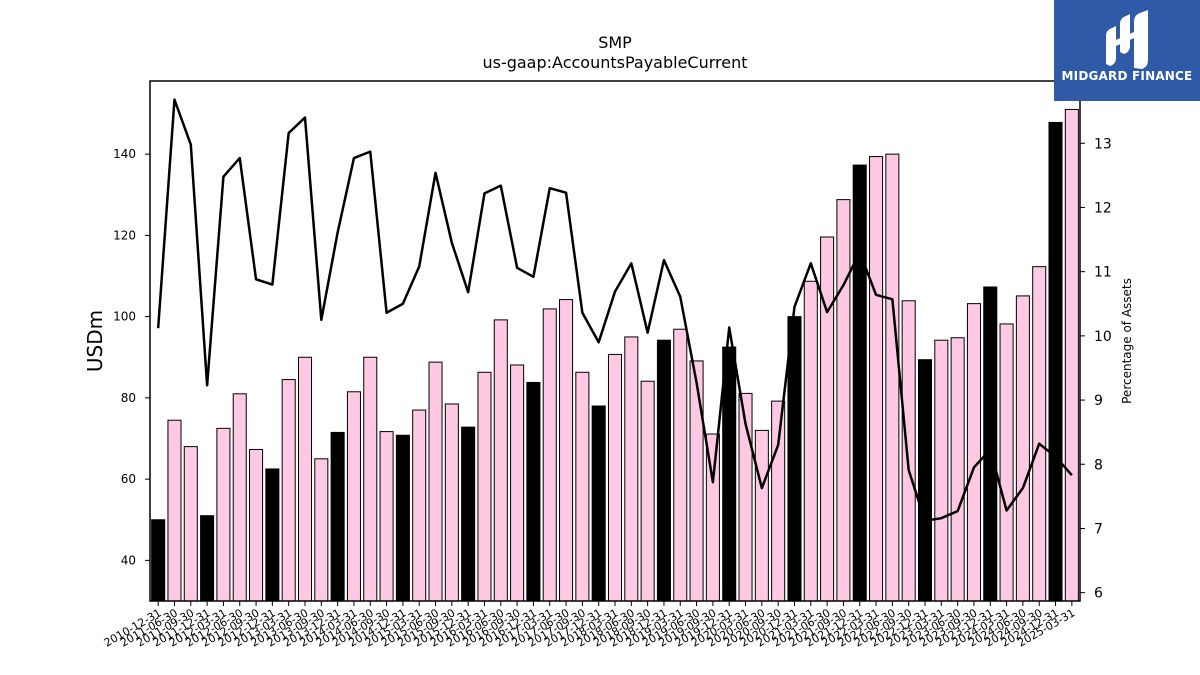 Image resolution: width=1200 pixels, height=675 pixels. Describe the element at coordinates (1103, 208) in the screenshot. I see `y2-tick-label: 12` at that location.